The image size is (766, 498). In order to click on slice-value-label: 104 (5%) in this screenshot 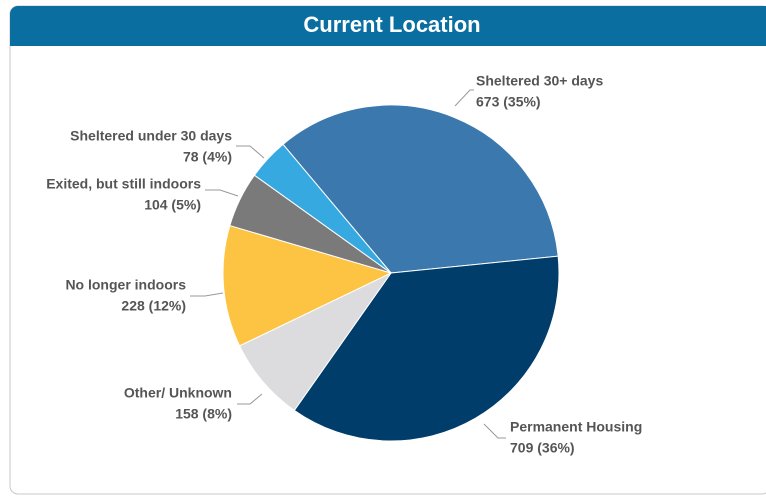, I will do `click(172, 205)`.